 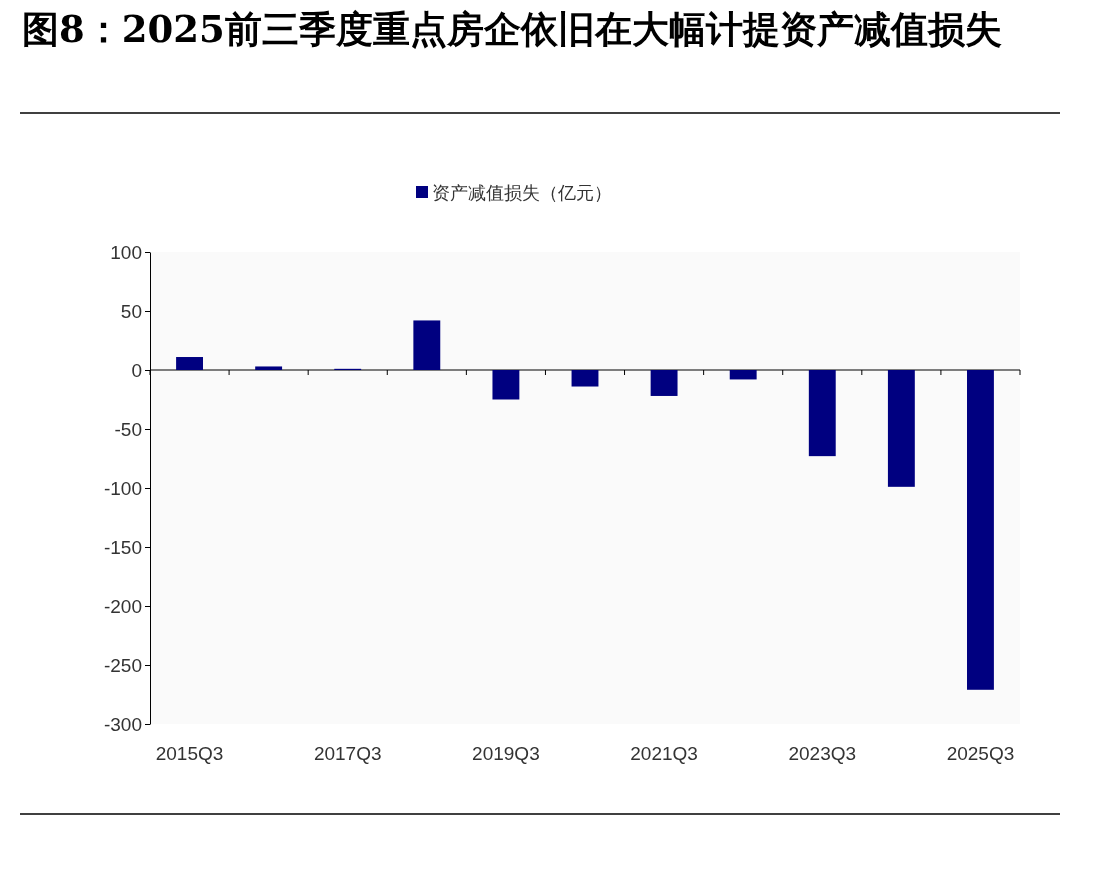 I want to click on y-tick-label: 50, so click(x=131, y=311).